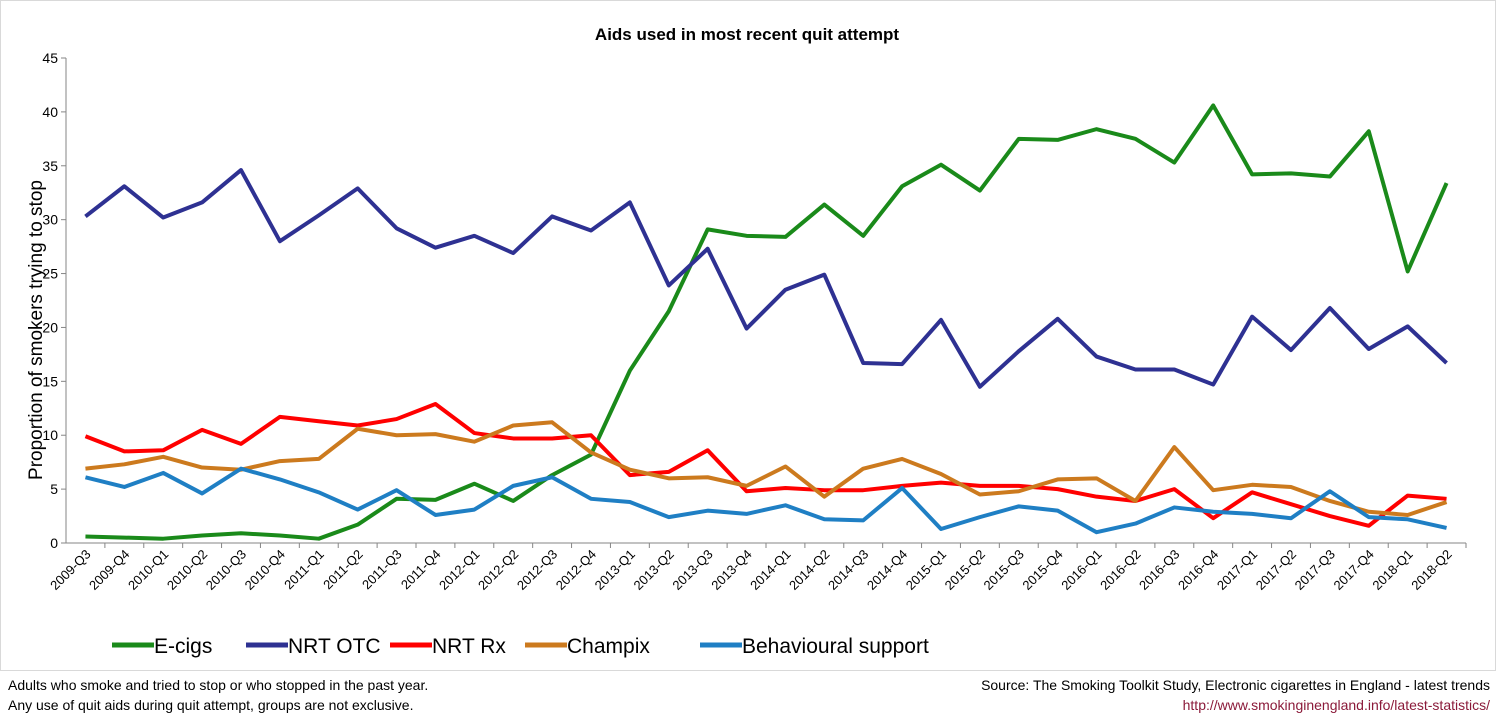 The height and width of the screenshot is (721, 1496). What do you see at coordinates (334, 646) in the screenshot?
I see `legend-label: NRT OTC` at bounding box center [334, 646].